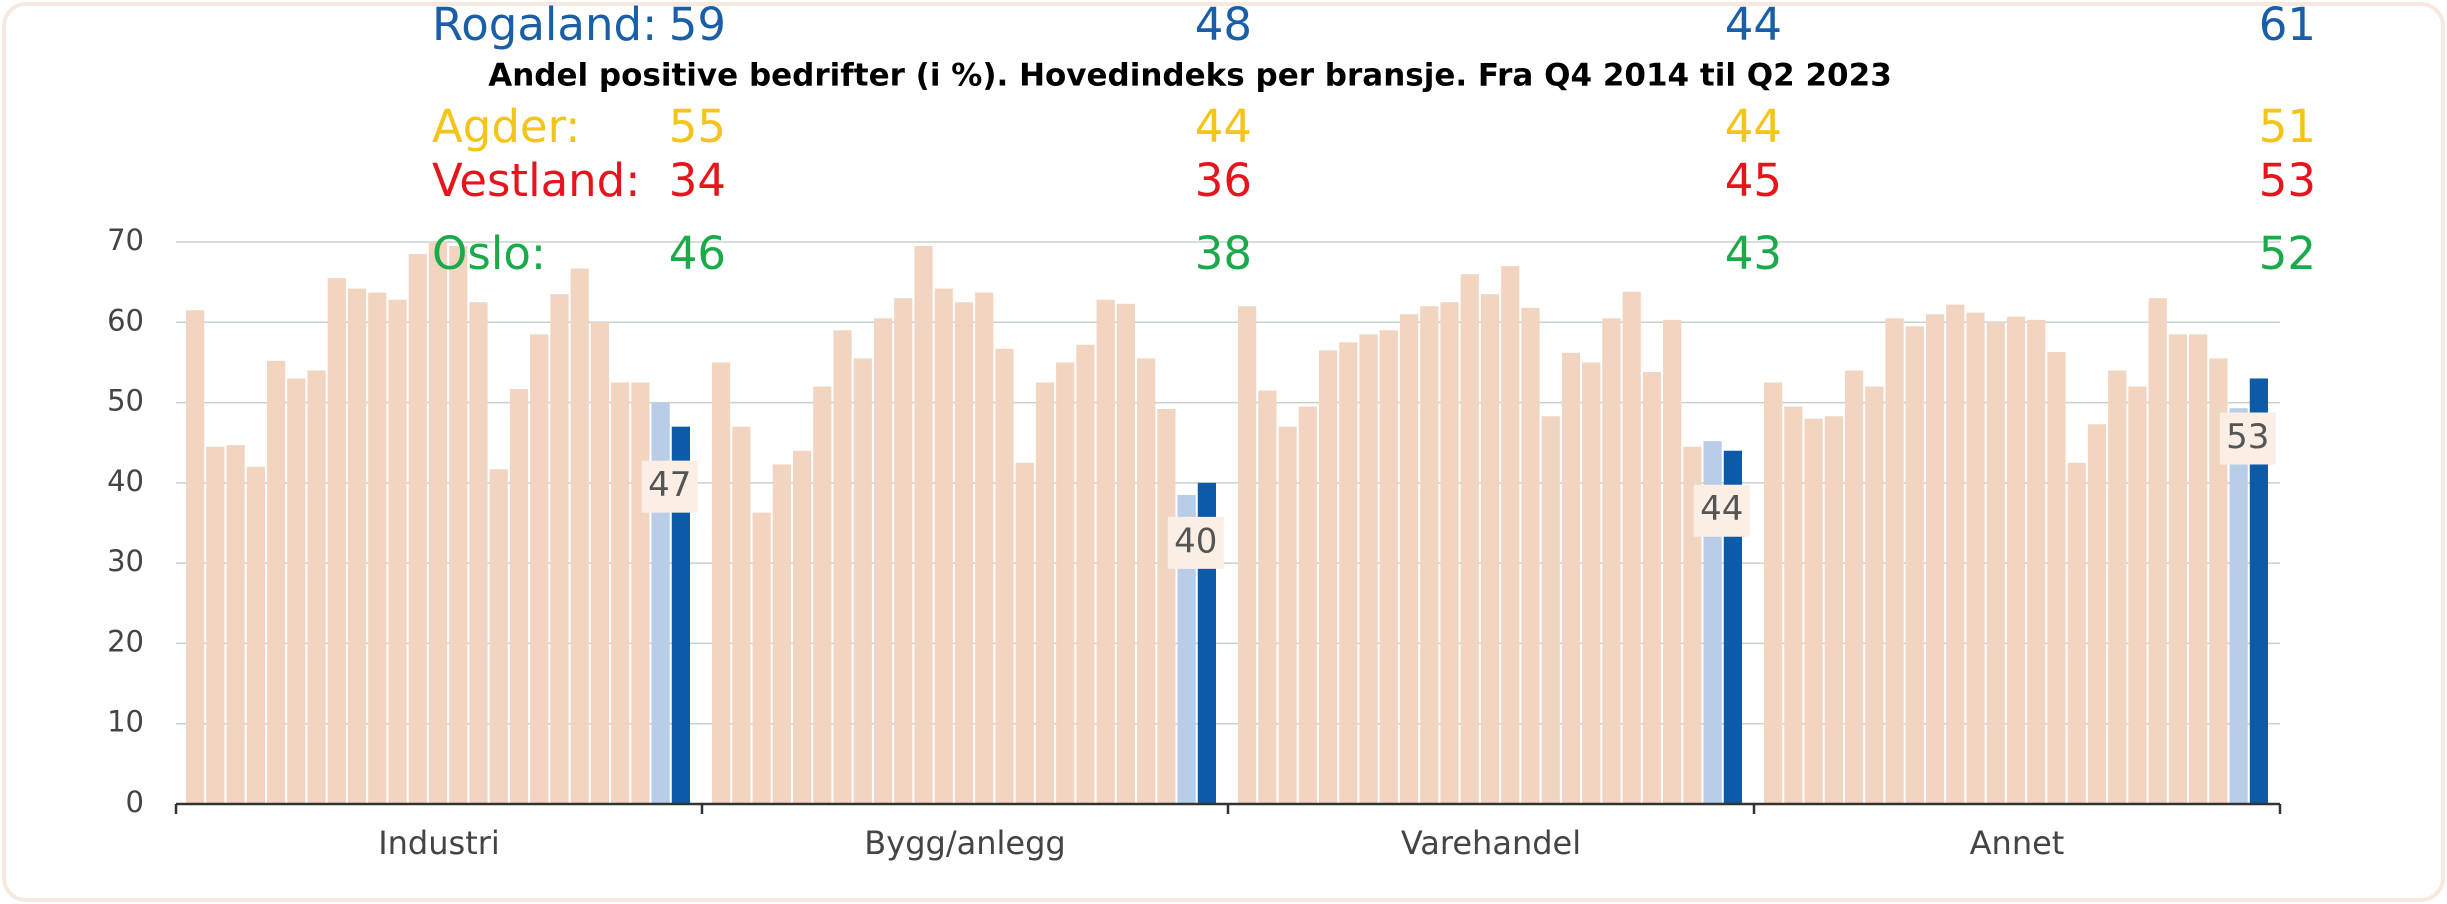  What do you see at coordinates (2287, 180) in the screenshot?
I see `region-value: 53` at bounding box center [2287, 180].